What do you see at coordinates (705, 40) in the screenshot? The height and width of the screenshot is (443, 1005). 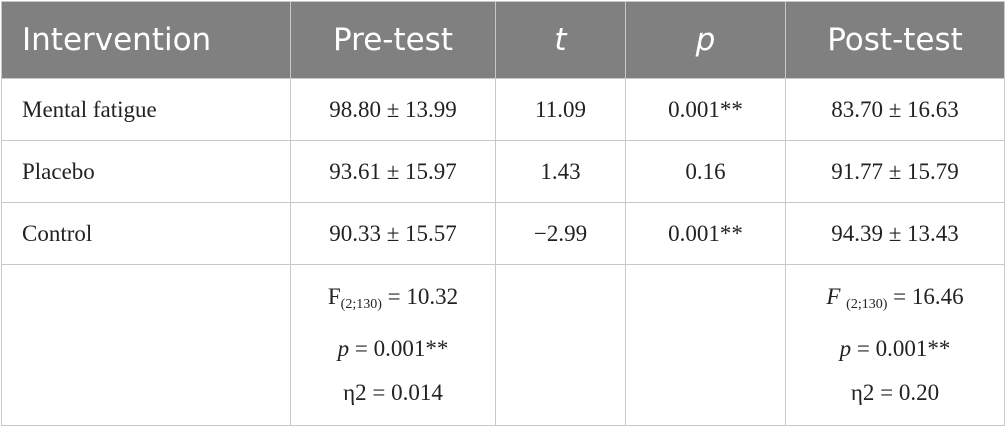 I see `header-cell: p` at bounding box center [705, 40].